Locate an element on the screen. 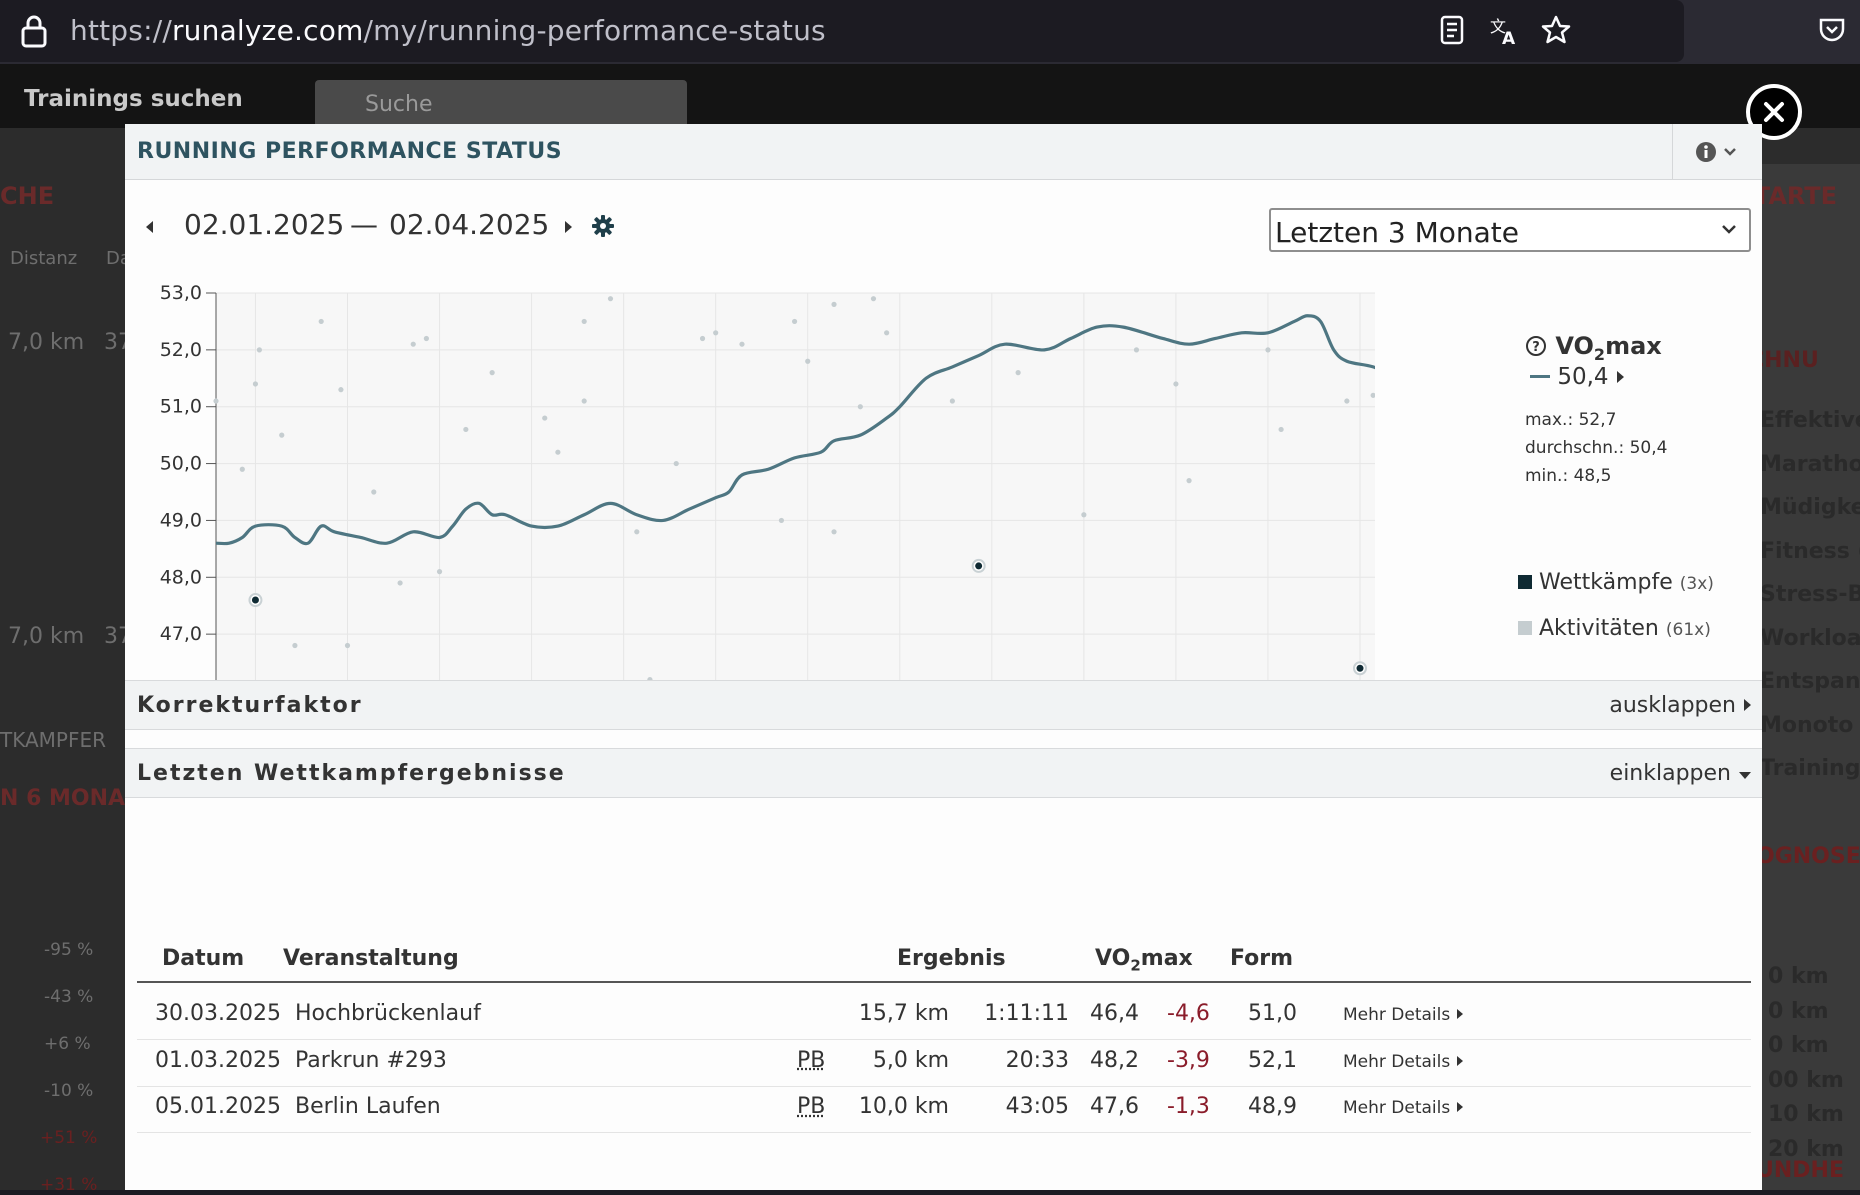  next-range-icon is located at coordinates (569, 227).